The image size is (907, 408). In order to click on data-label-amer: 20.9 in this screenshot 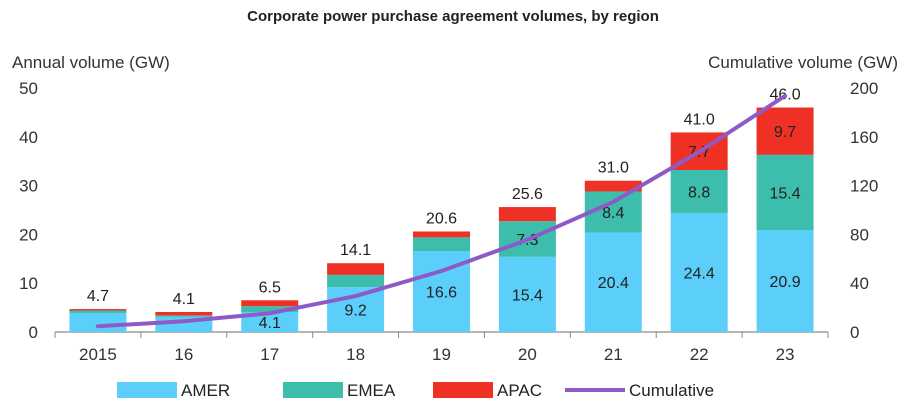, I will do `click(784, 282)`.